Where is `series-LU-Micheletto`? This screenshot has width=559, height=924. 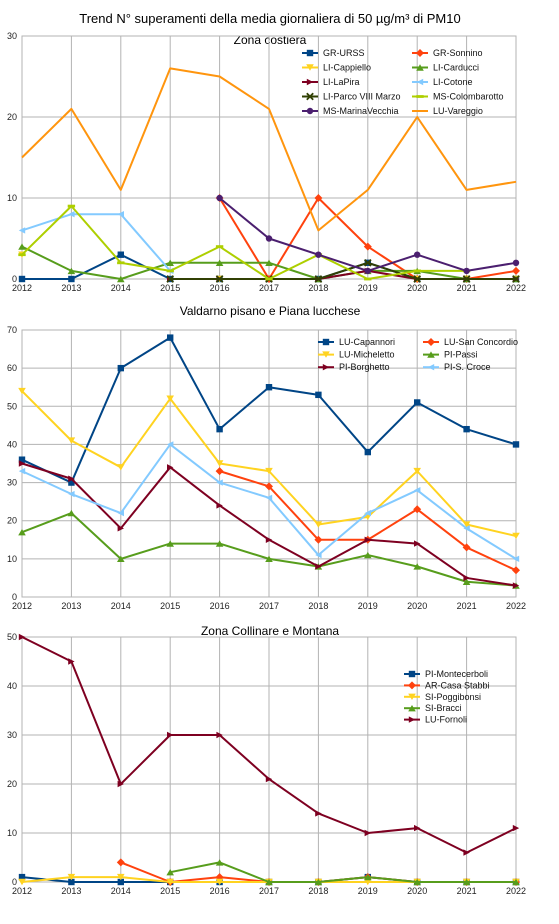
series-LU-Micheletto is located at coordinates (269, 463).